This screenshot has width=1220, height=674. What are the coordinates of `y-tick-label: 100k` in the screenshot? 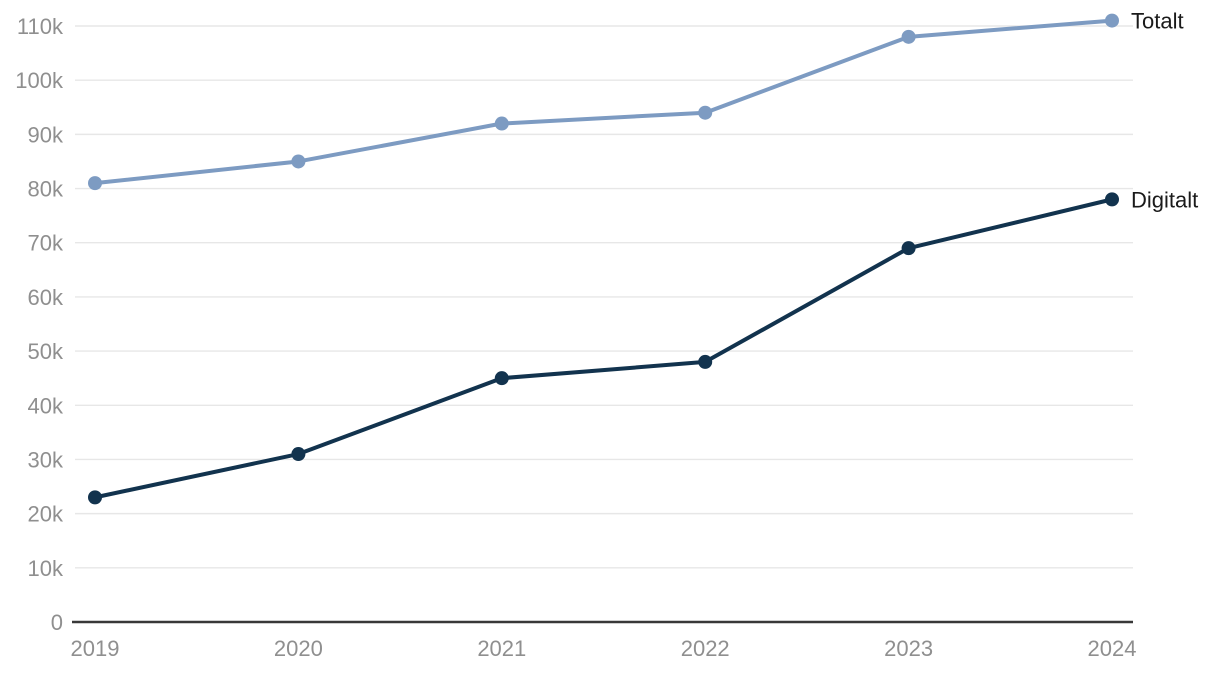 It's located at (39, 80).